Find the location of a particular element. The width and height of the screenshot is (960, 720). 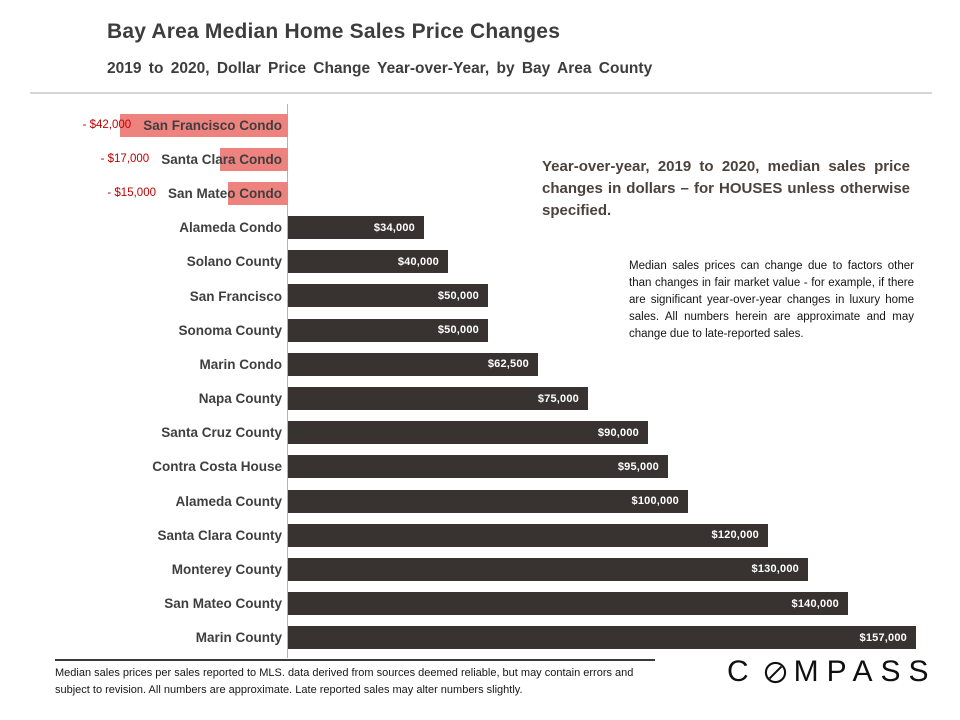

bar-value-label: $140,000 is located at coordinates (815, 603).